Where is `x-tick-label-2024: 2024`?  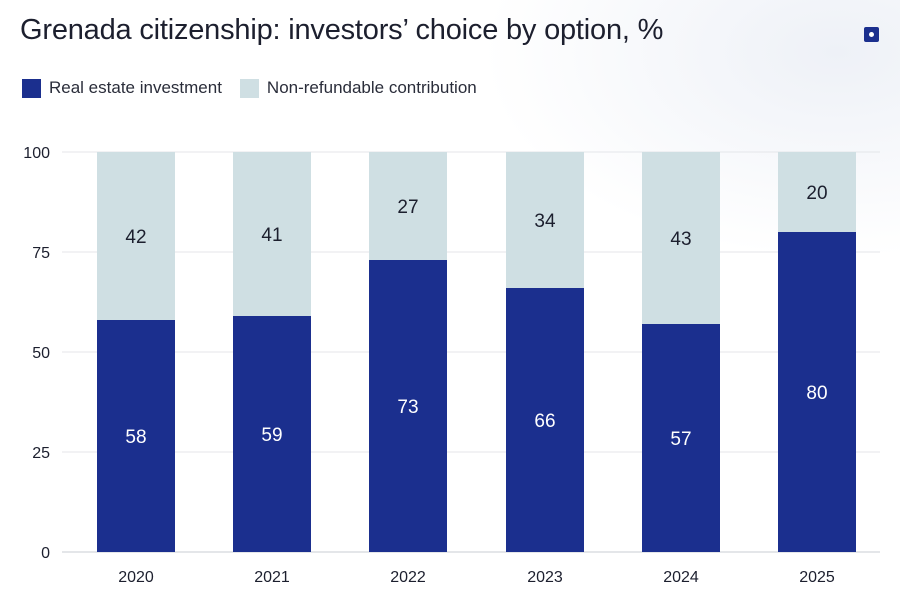
x-tick-label-2024: 2024 is located at coordinates (681, 577).